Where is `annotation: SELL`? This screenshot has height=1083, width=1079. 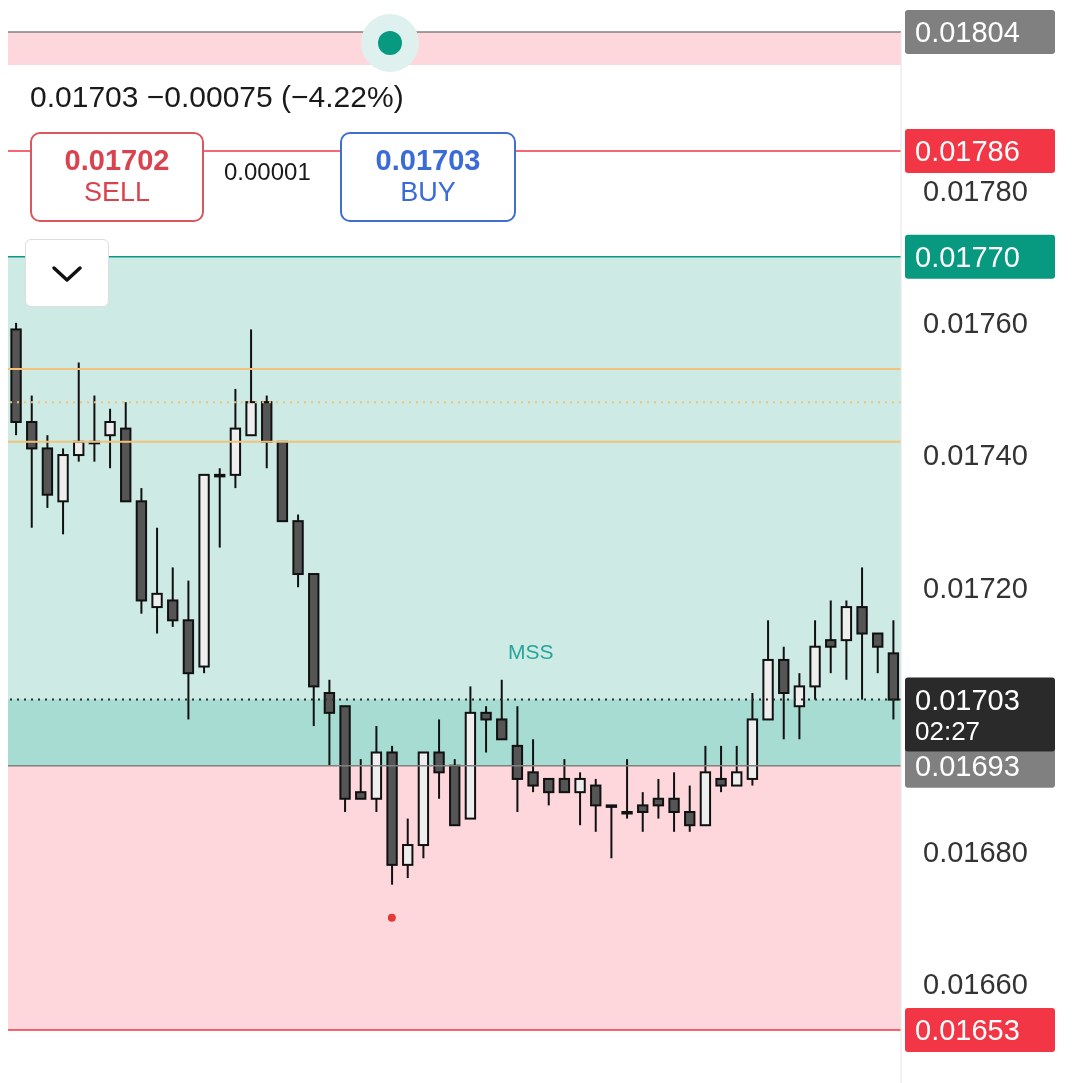
annotation: SELL is located at coordinates (117, 192).